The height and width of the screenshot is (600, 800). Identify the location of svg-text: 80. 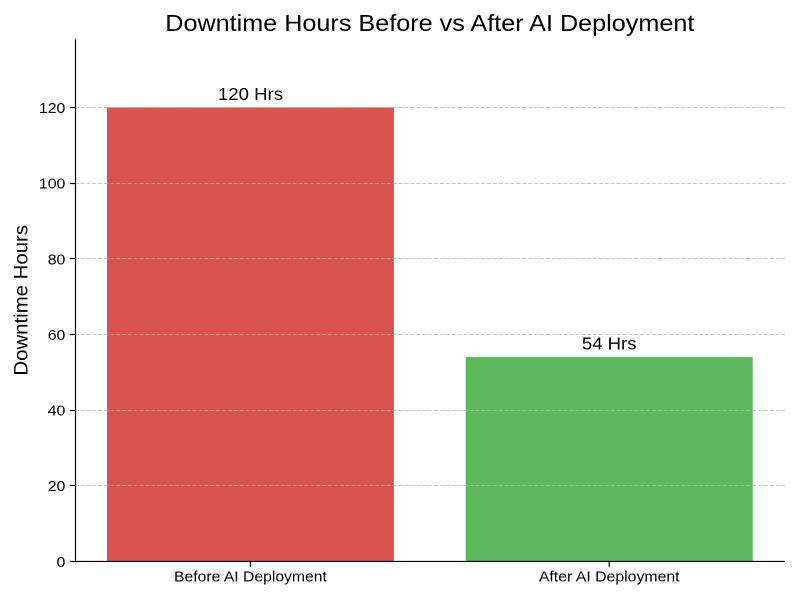
(57, 260).